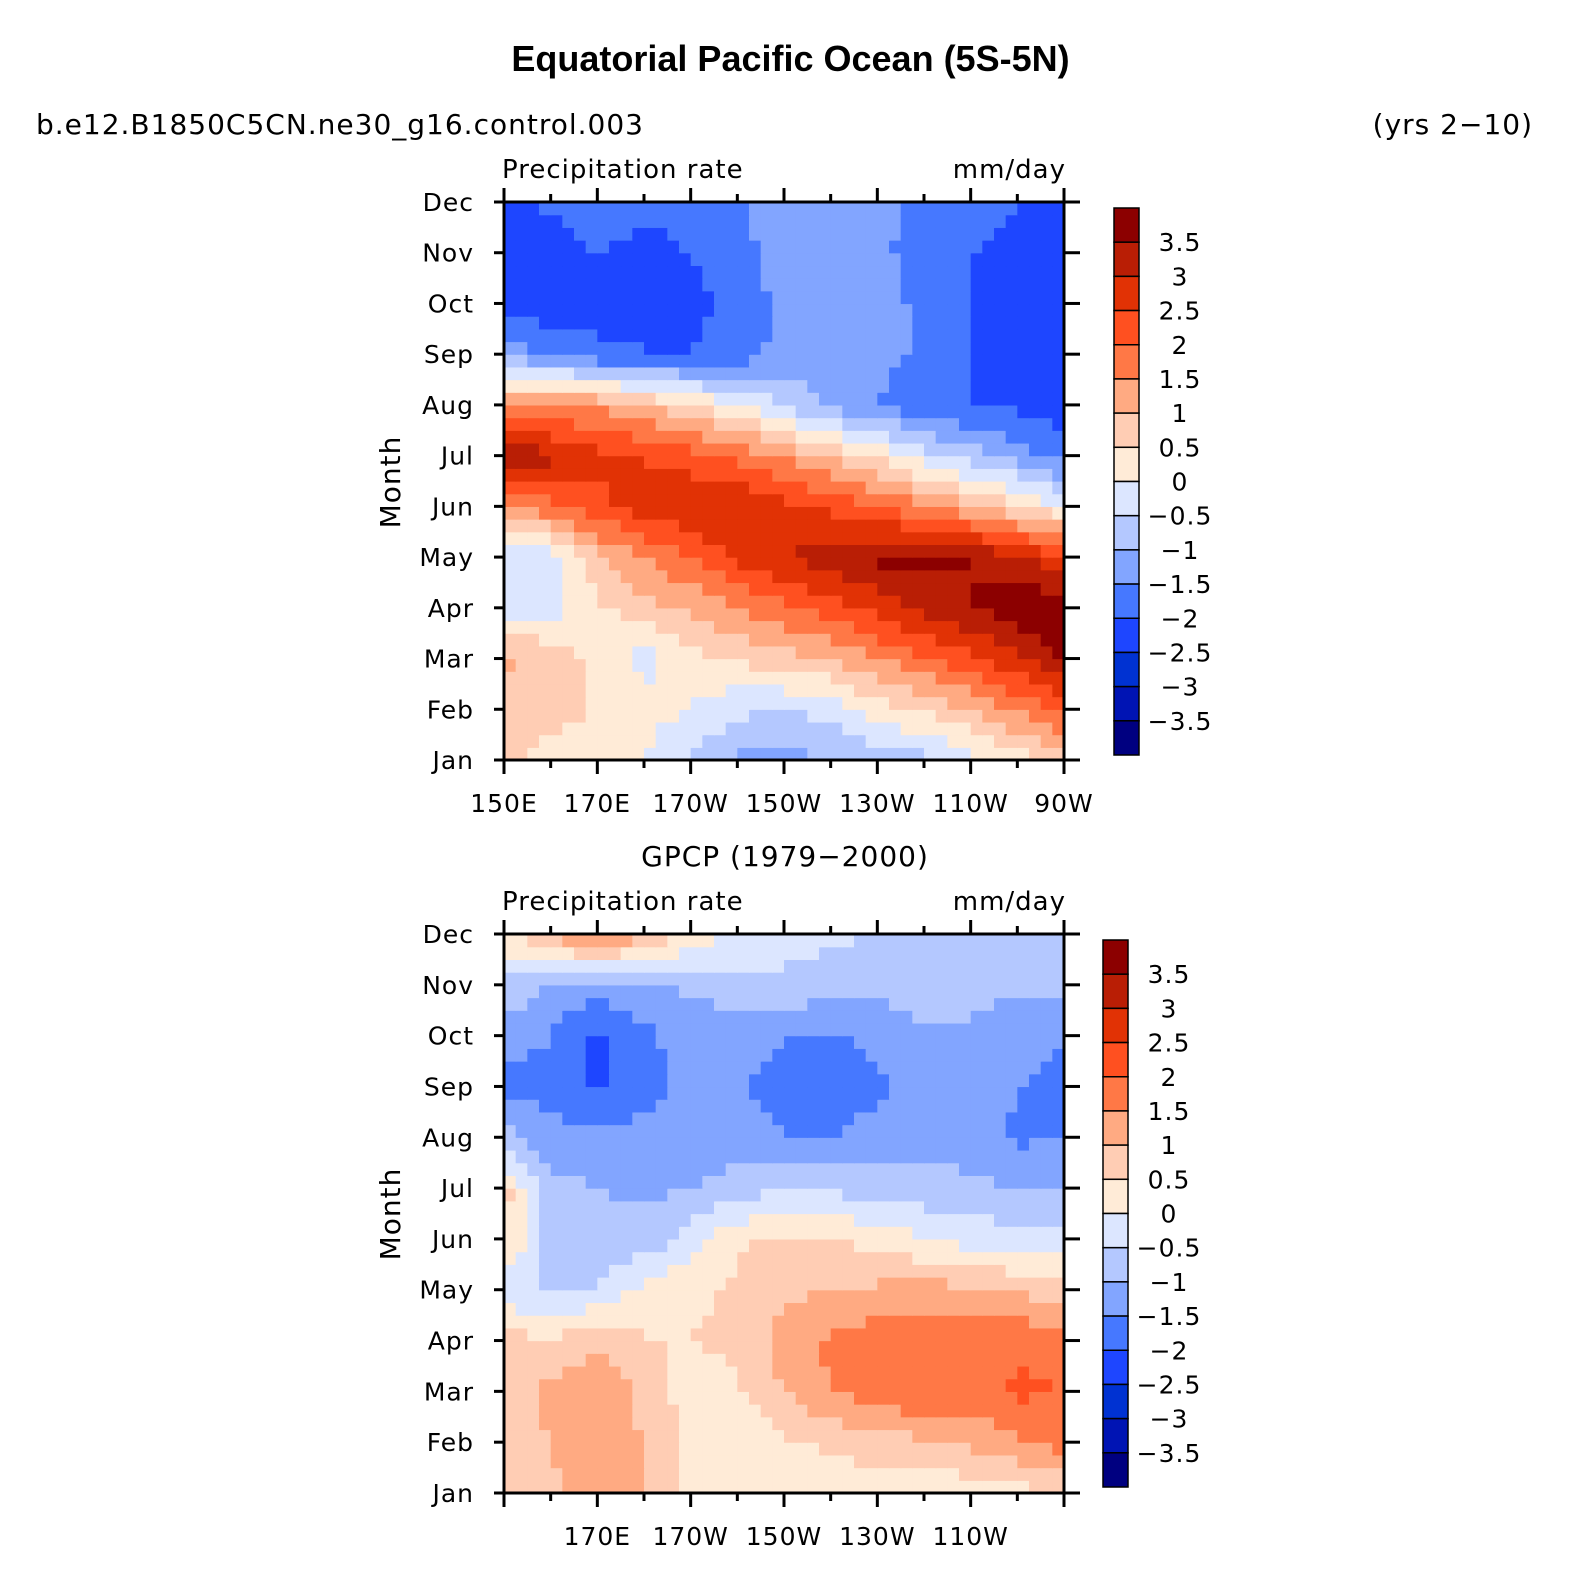 The width and height of the screenshot is (1581, 1578). Describe the element at coordinates (1115, 1162) in the screenshot. I see `colorbar-box` at that location.